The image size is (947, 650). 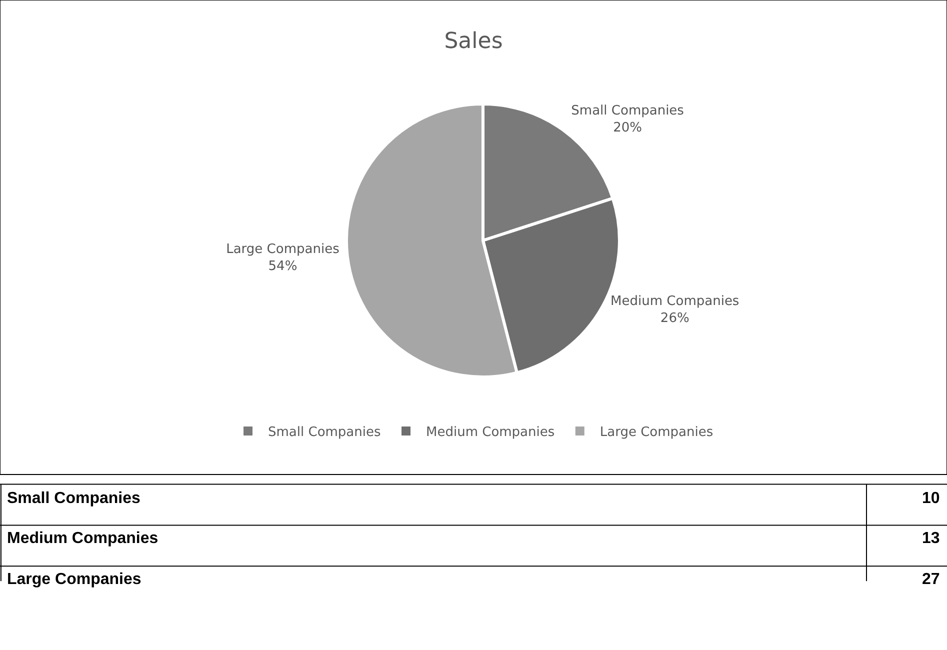 I want to click on text: 13, so click(x=931, y=538).